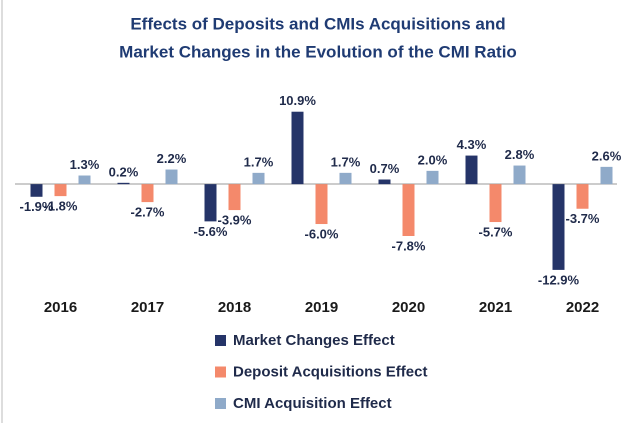 The width and height of the screenshot is (627, 423). What do you see at coordinates (330, 371) in the screenshot?
I see `legend-label: Deposit Acquisitions Effect` at bounding box center [330, 371].